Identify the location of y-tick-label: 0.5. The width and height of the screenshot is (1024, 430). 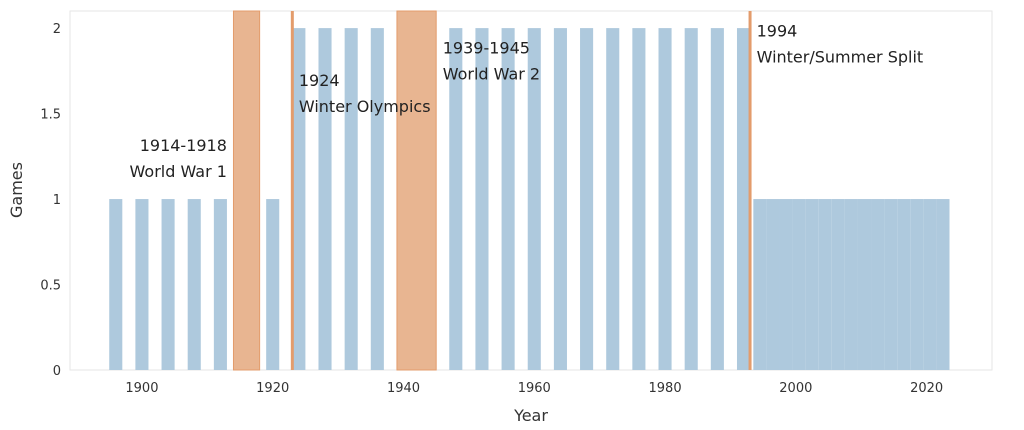
(50, 286).